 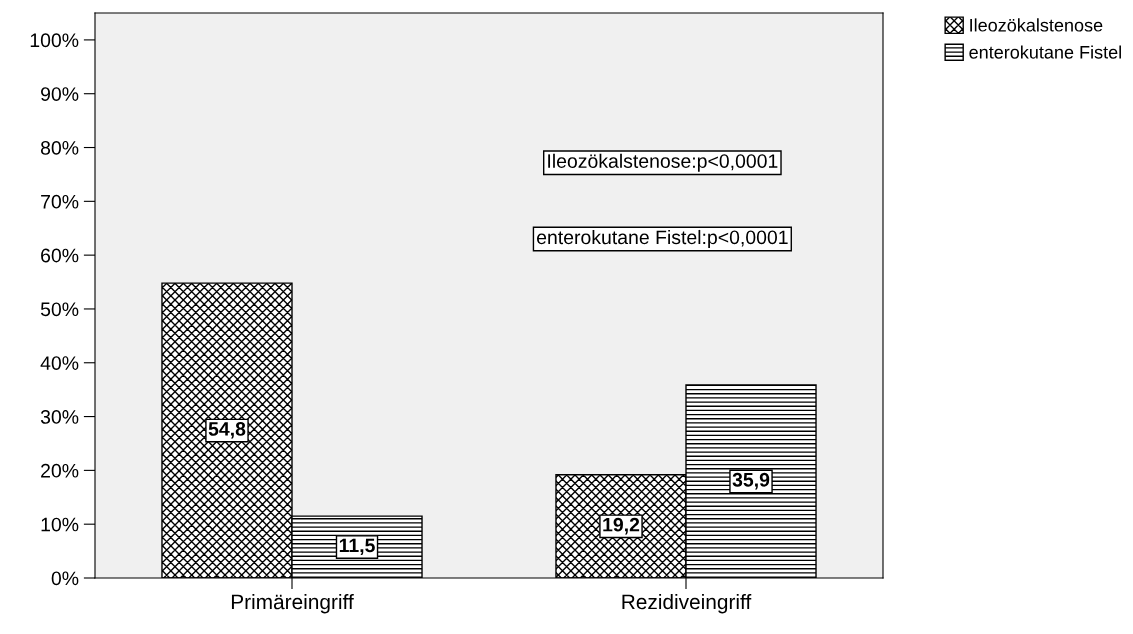 I want to click on y-tick-label: 40%, so click(x=59, y=363).